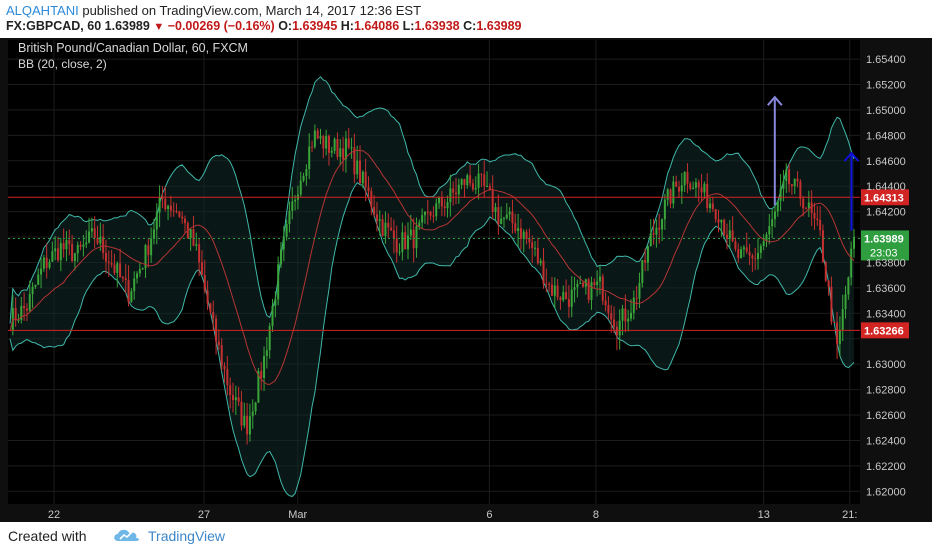 The image size is (932, 550). What do you see at coordinates (315, 26) in the screenshot?
I see `open-value: 1.63945` at bounding box center [315, 26].